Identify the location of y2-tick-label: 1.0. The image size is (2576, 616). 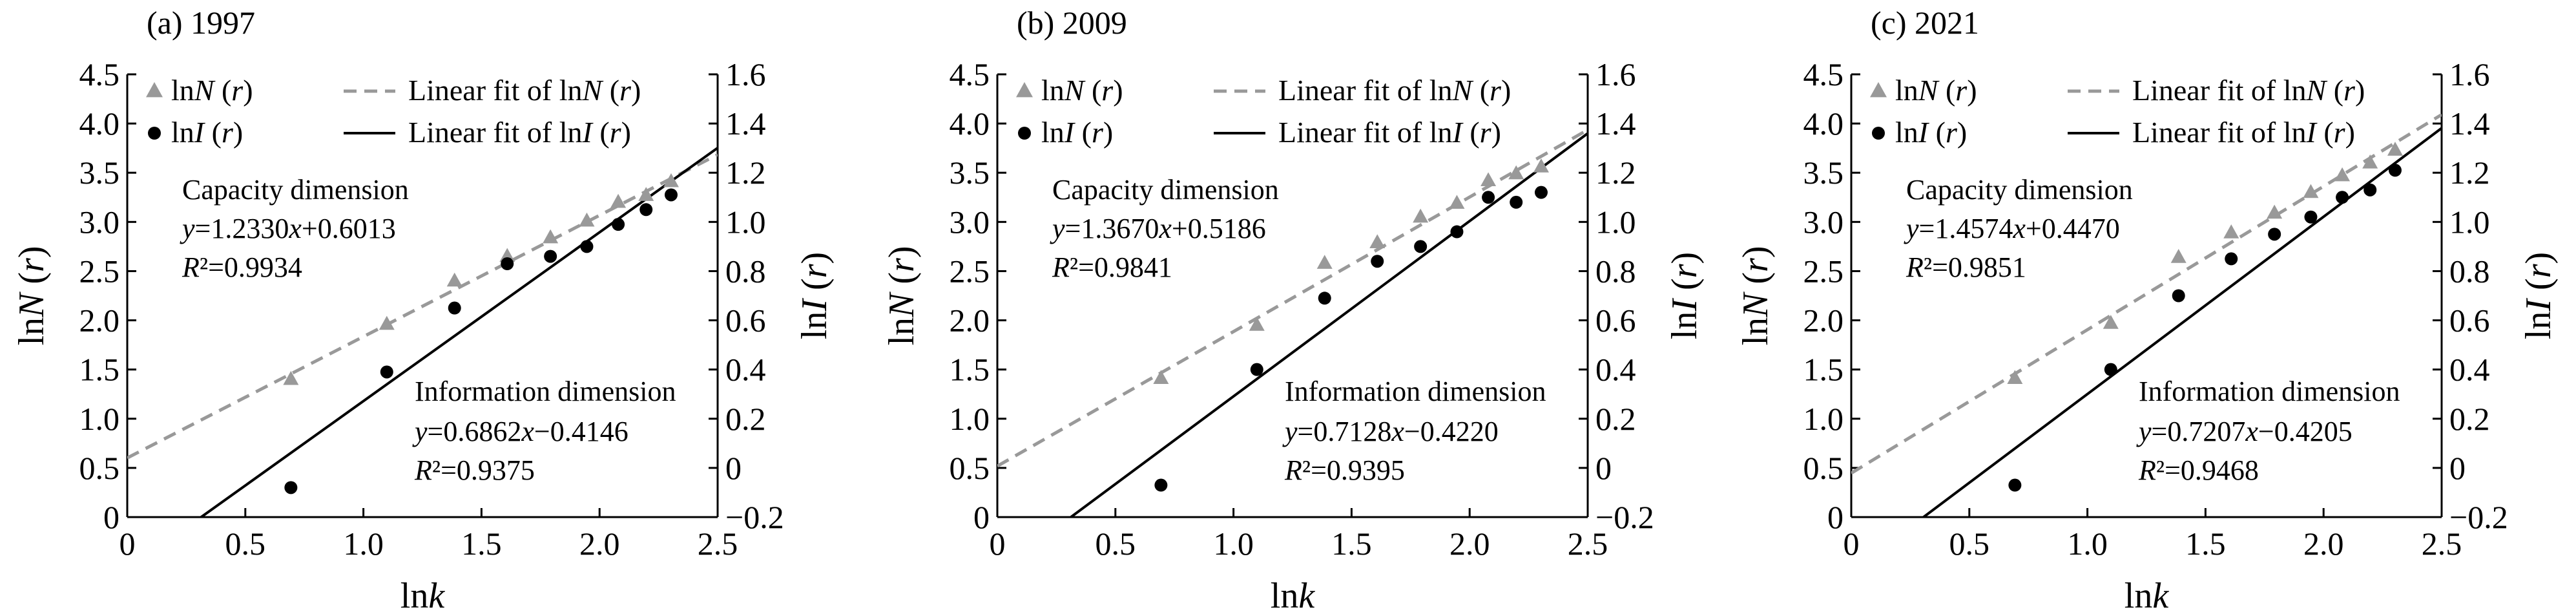
(745, 222).